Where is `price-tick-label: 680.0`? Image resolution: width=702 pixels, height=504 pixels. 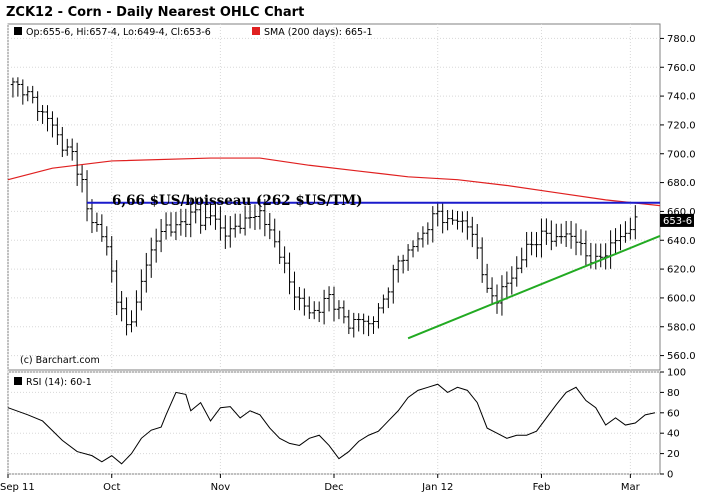 price-tick-label: 680.0 is located at coordinates (681, 183).